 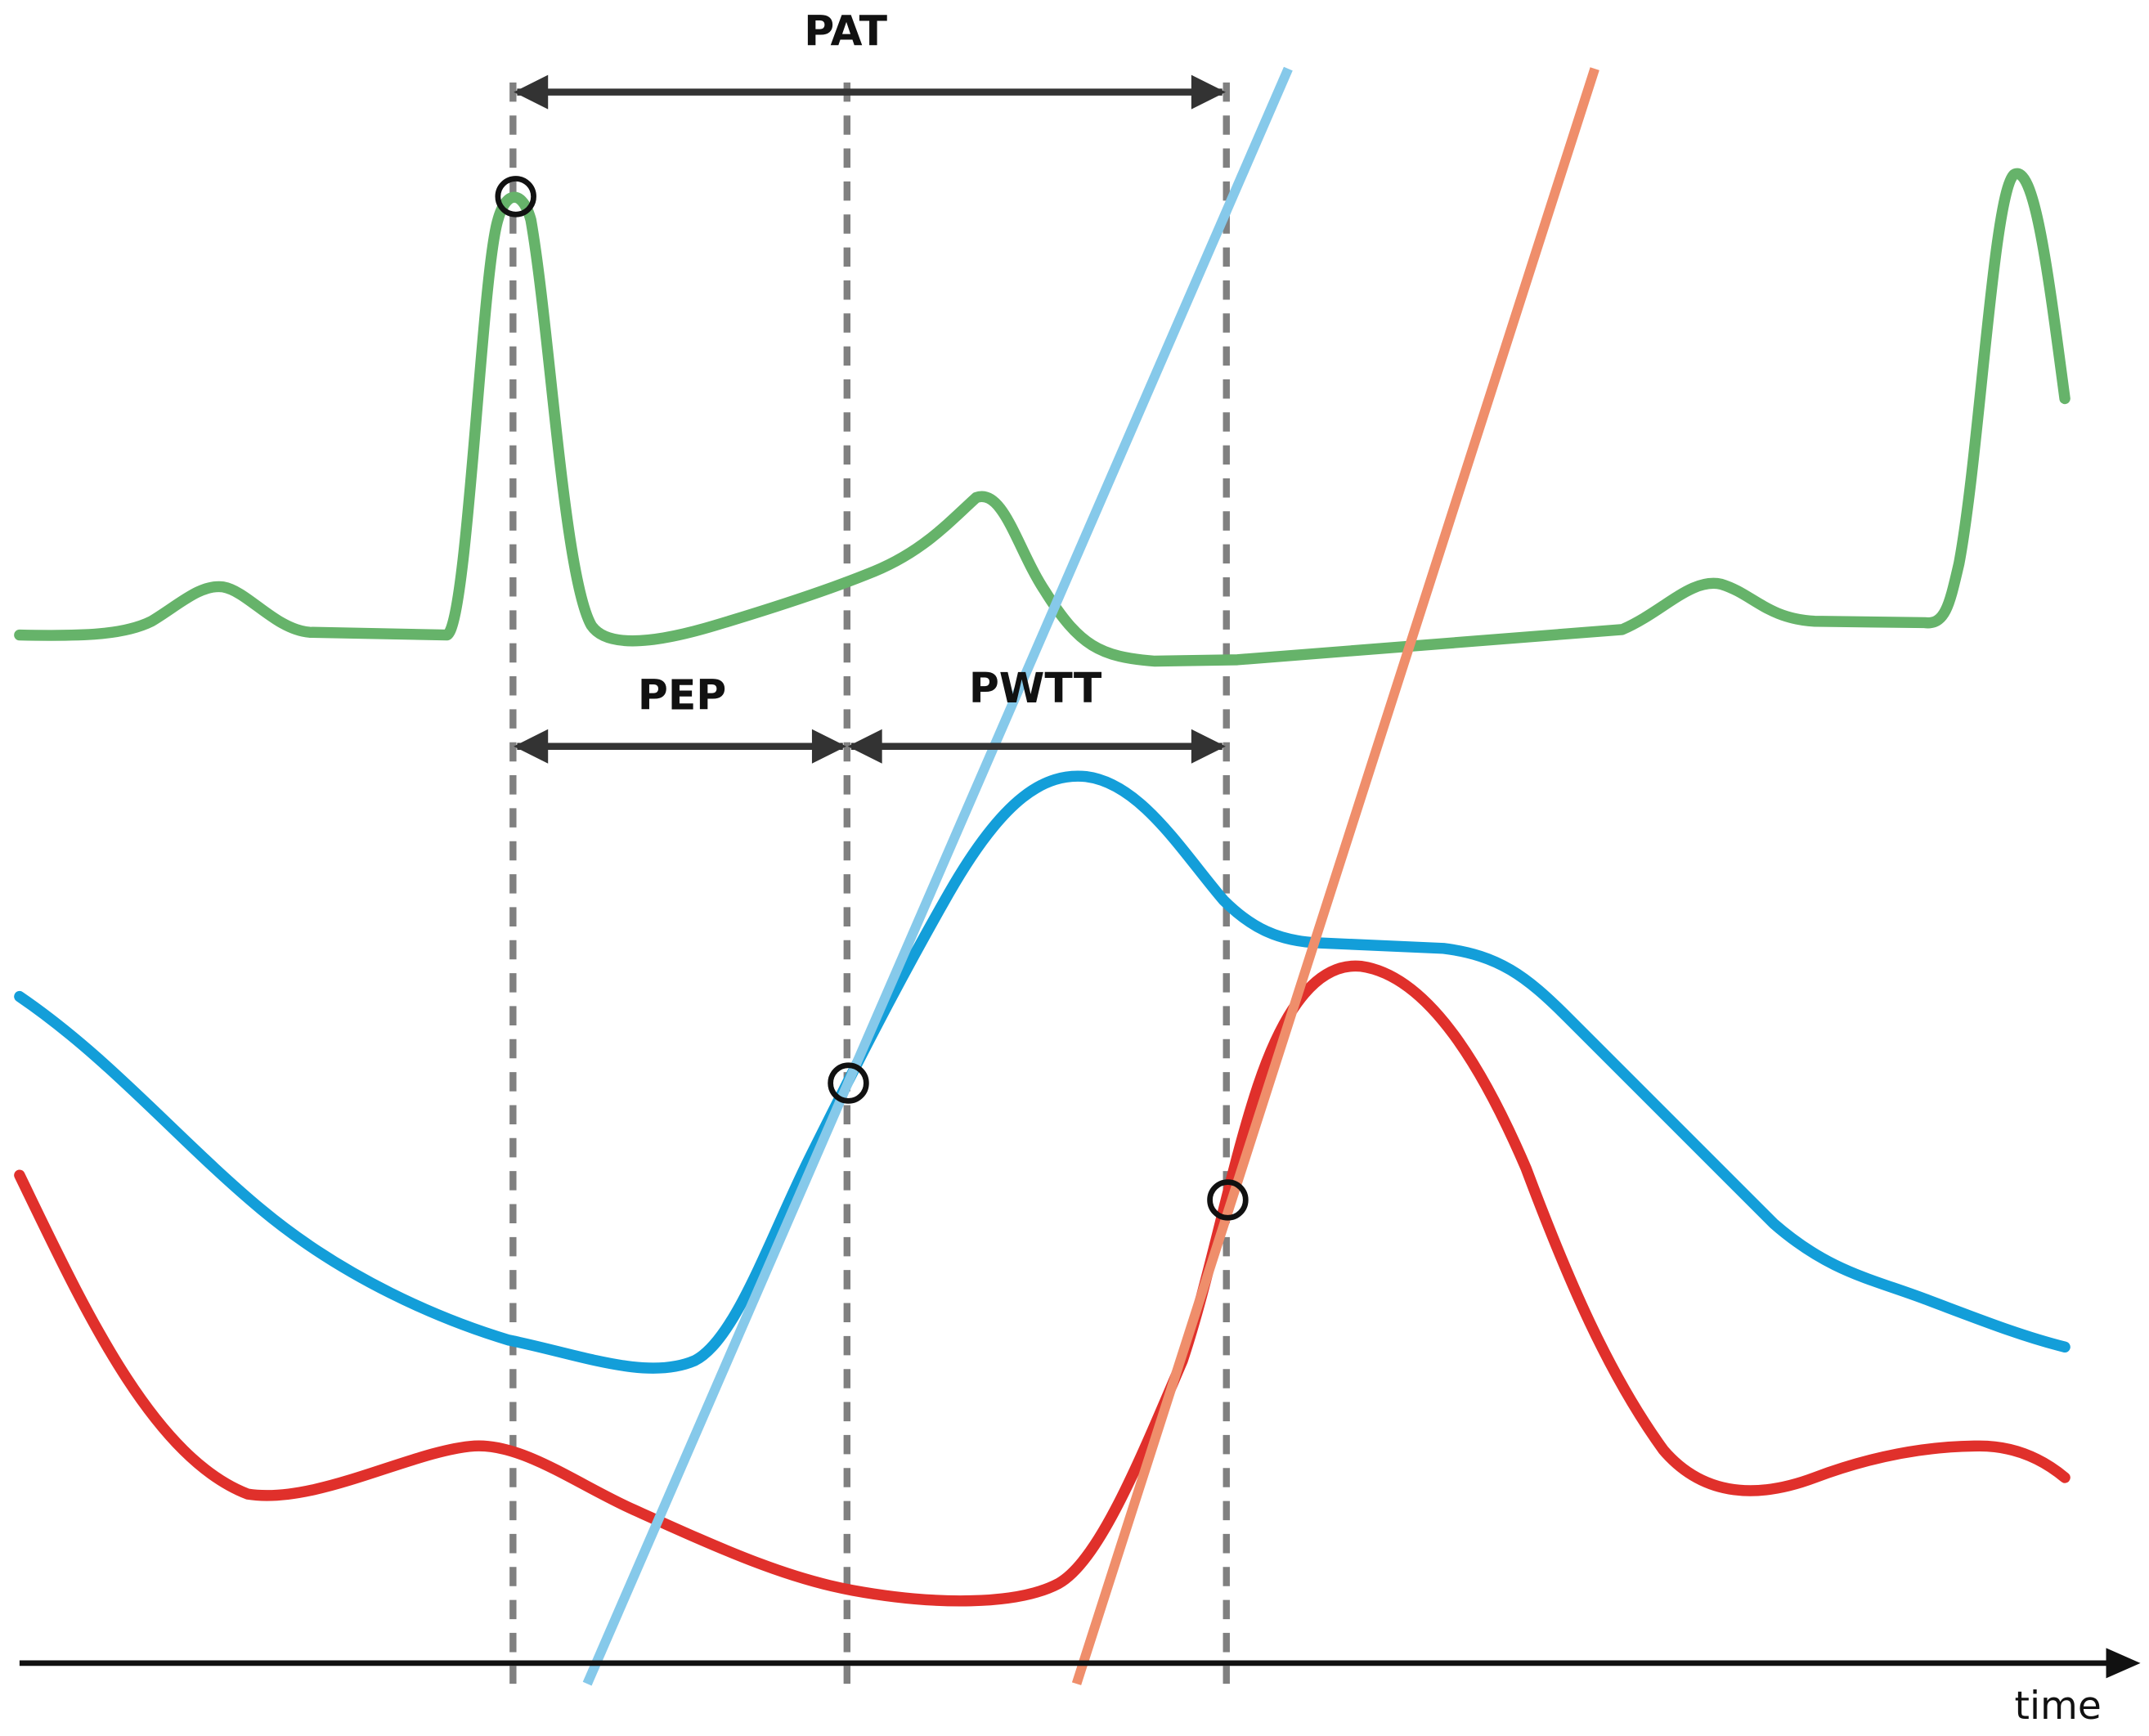 I want to click on time-label: time, so click(x=2058, y=1706).